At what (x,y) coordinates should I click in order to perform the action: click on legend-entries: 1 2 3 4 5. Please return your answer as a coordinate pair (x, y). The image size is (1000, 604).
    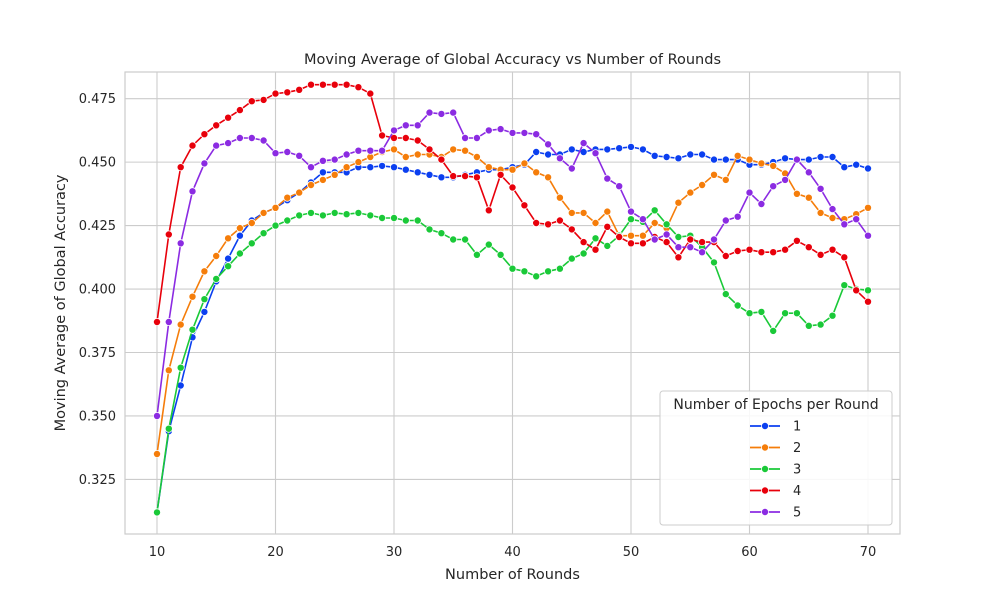
    Looking at the image, I should click on (775, 470).